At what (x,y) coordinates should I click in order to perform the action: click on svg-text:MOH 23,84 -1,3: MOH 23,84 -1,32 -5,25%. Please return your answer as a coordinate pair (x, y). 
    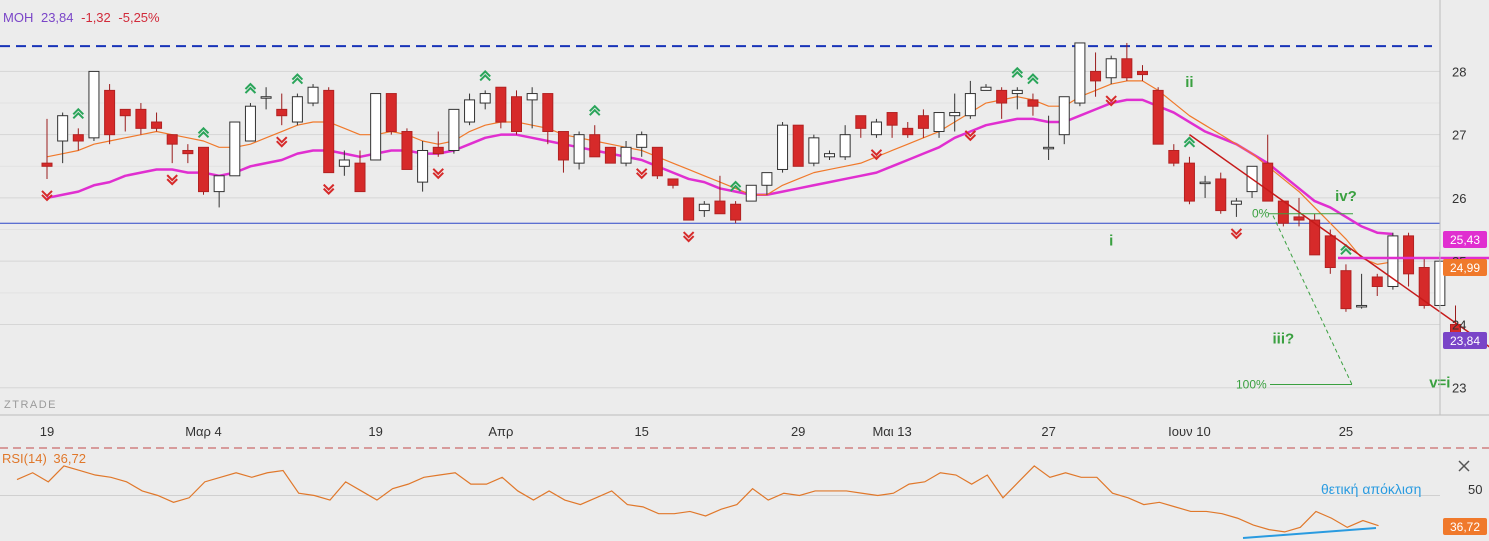
    Looking at the image, I should click on (81, 17).